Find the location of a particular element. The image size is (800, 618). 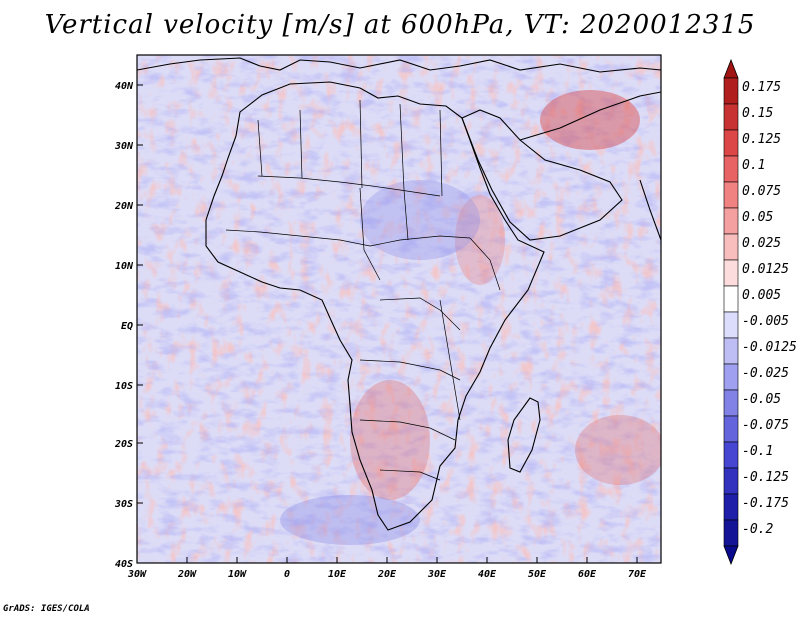

lon-tick-label: 10W is located at coordinates (237, 574).